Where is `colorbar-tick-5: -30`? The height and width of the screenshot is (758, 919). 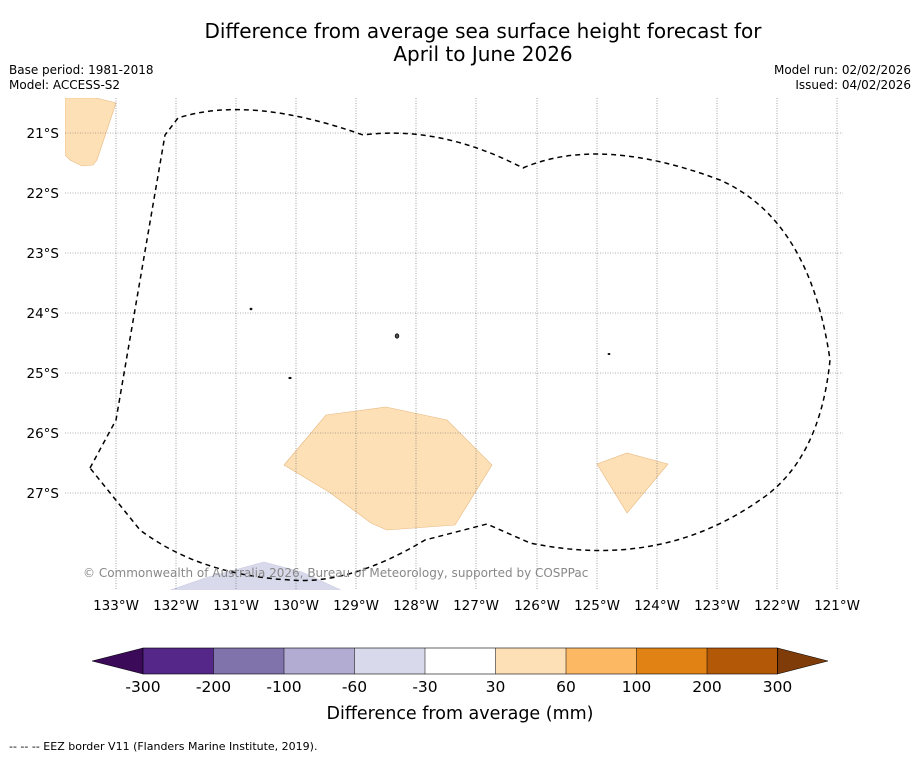
colorbar-tick-5: -30 is located at coordinates (424, 687).